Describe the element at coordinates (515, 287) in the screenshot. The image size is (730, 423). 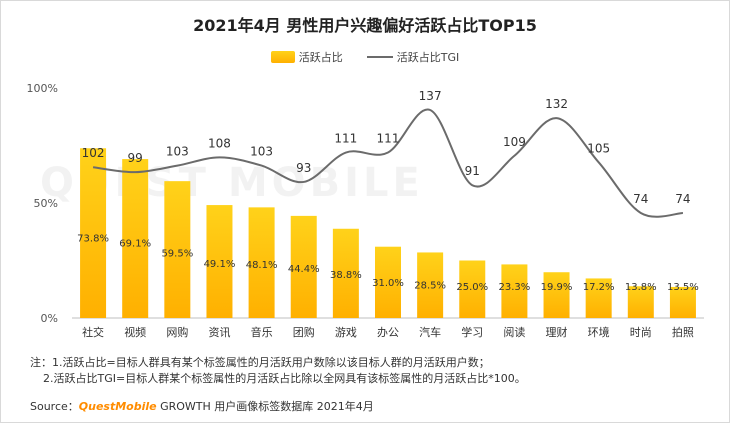
I see `bar-value-label: 23.3%` at that location.